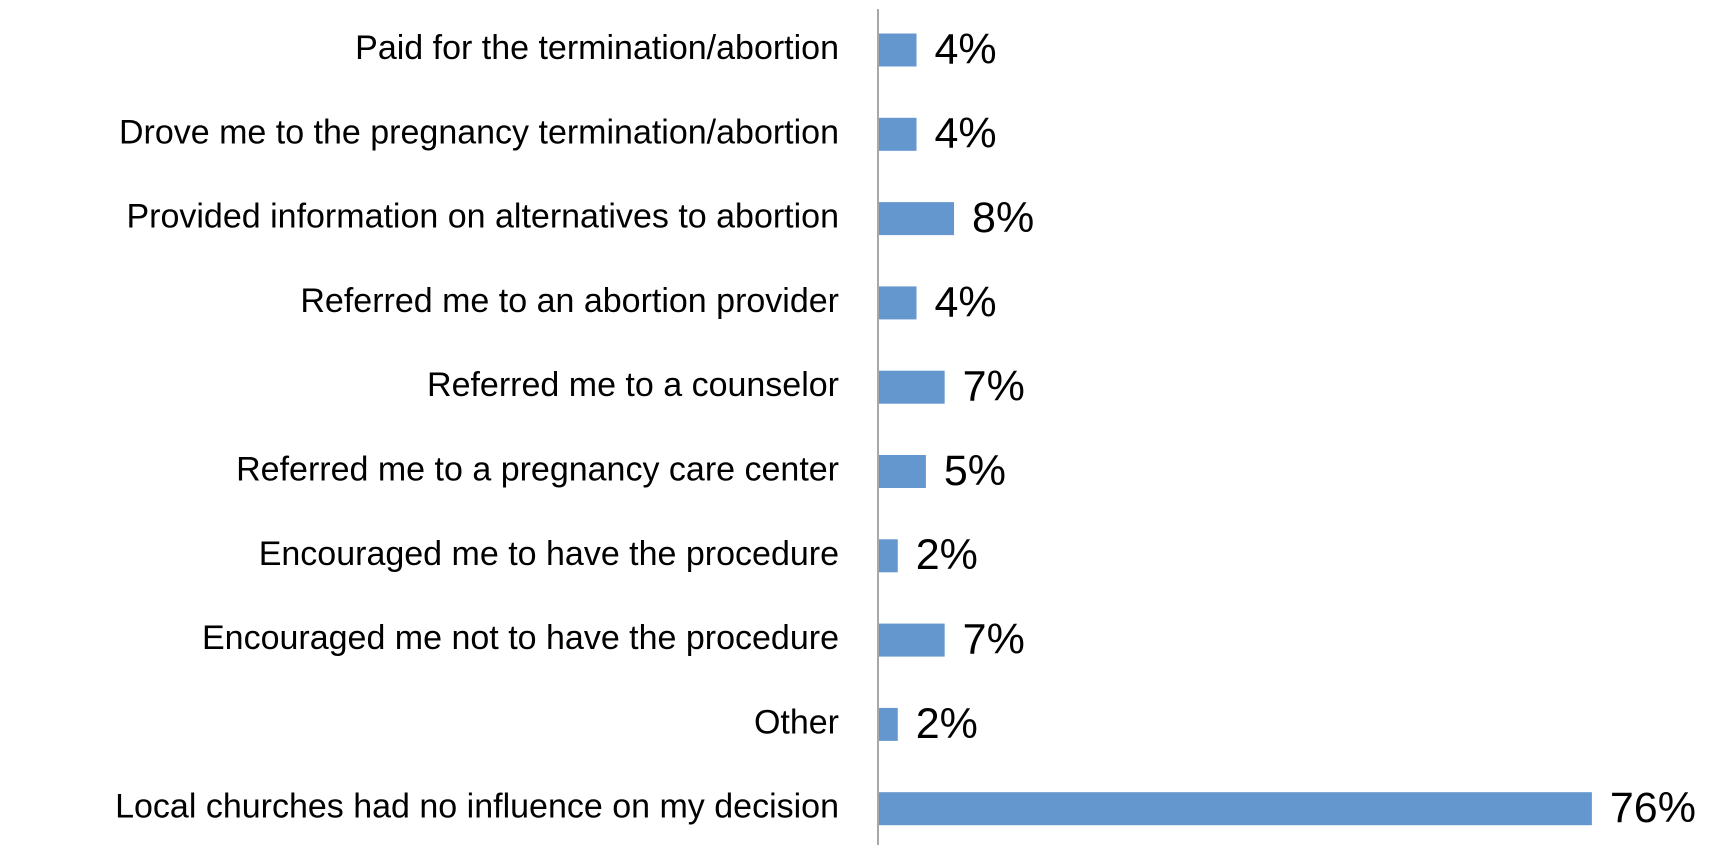 Image resolution: width=1717 pixels, height=845 pixels. I want to click on category-label: Paid for the termination/abortion, so click(597, 48).